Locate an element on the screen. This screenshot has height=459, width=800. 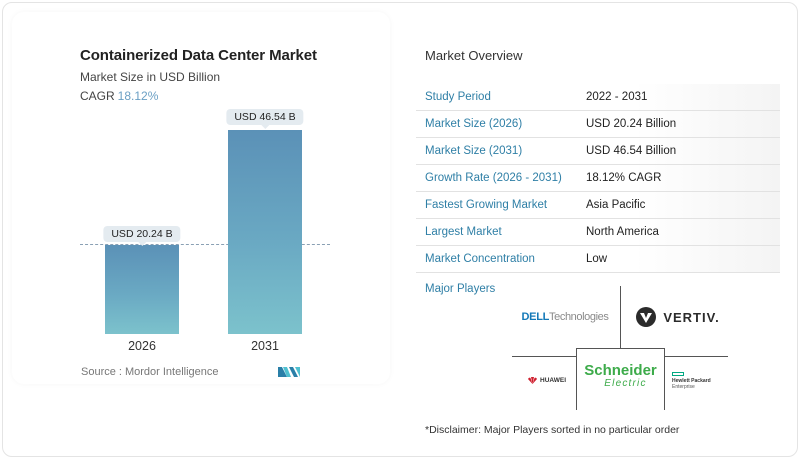
bar-2031 is located at coordinates (265, 232).